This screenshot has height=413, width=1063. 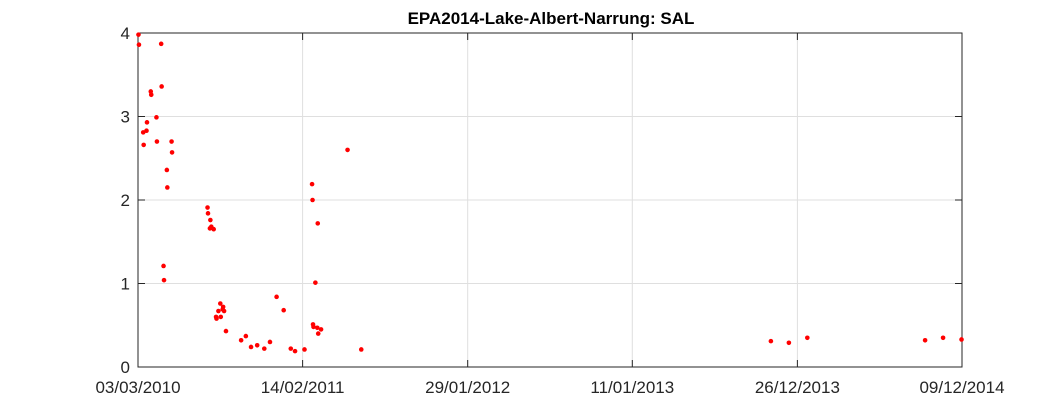 What do you see at coordinates (125, 200) in the screenshot?
I see `y-tick-label: 2` at bounding box center [125, 200].